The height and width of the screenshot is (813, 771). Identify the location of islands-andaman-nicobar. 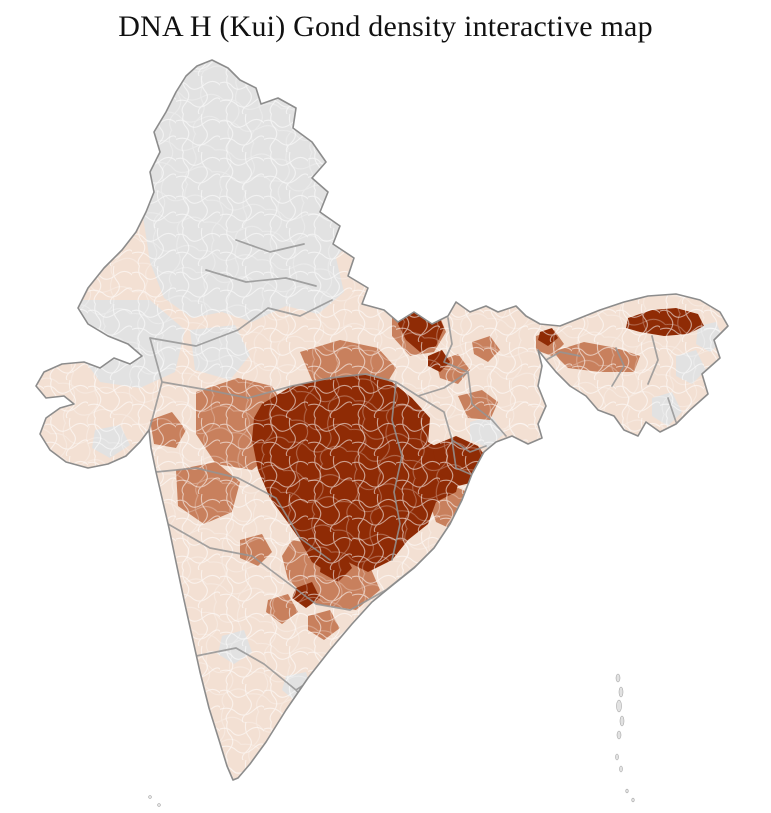
(625, 738).